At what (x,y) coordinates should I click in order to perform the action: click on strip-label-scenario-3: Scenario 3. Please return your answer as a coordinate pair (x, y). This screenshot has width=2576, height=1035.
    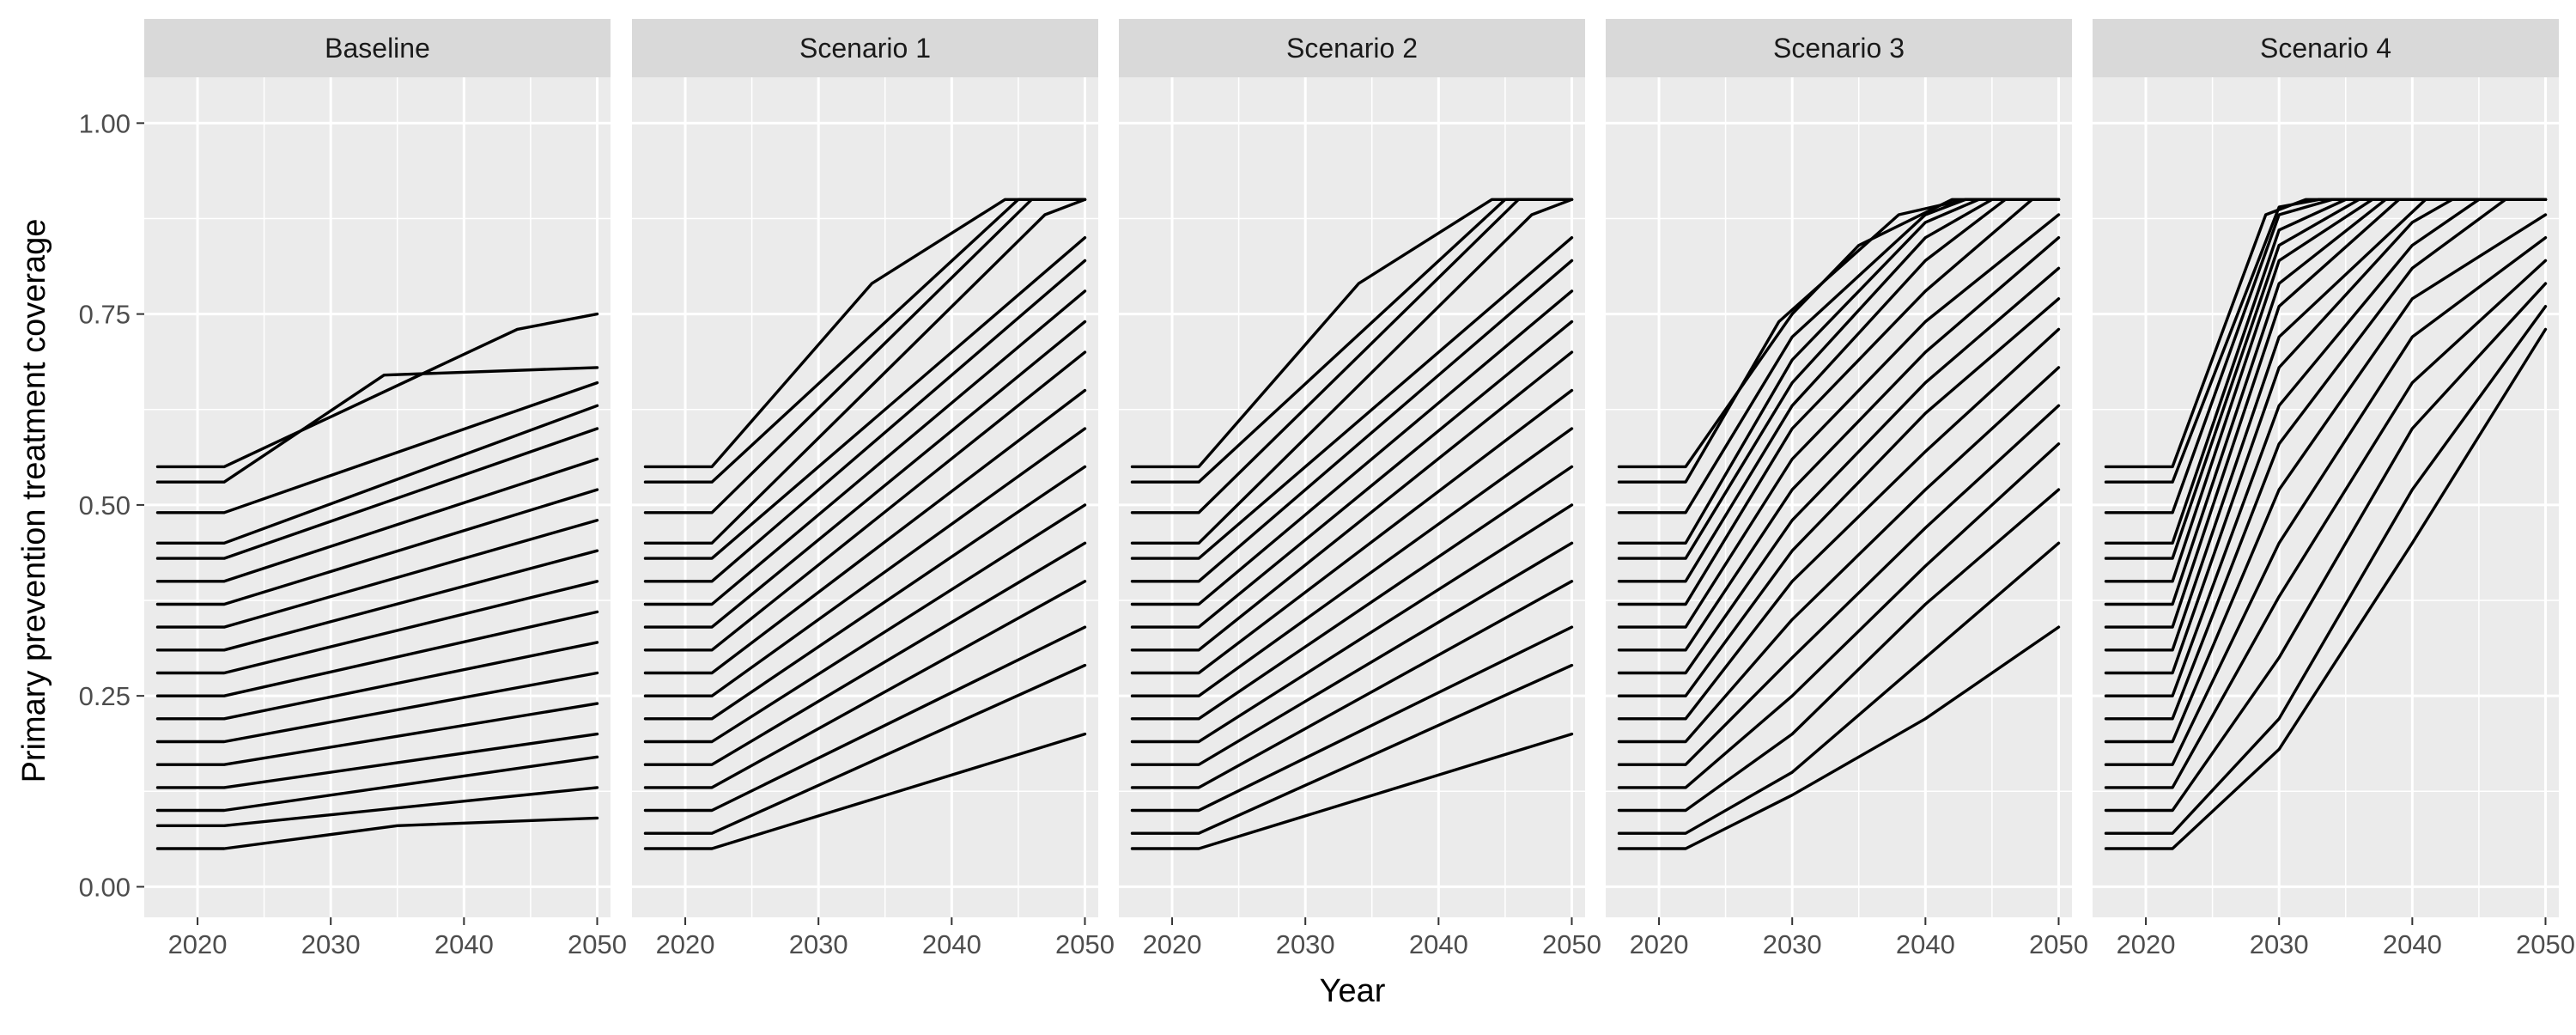
    Looking at the image, I should click on (1839, 48).